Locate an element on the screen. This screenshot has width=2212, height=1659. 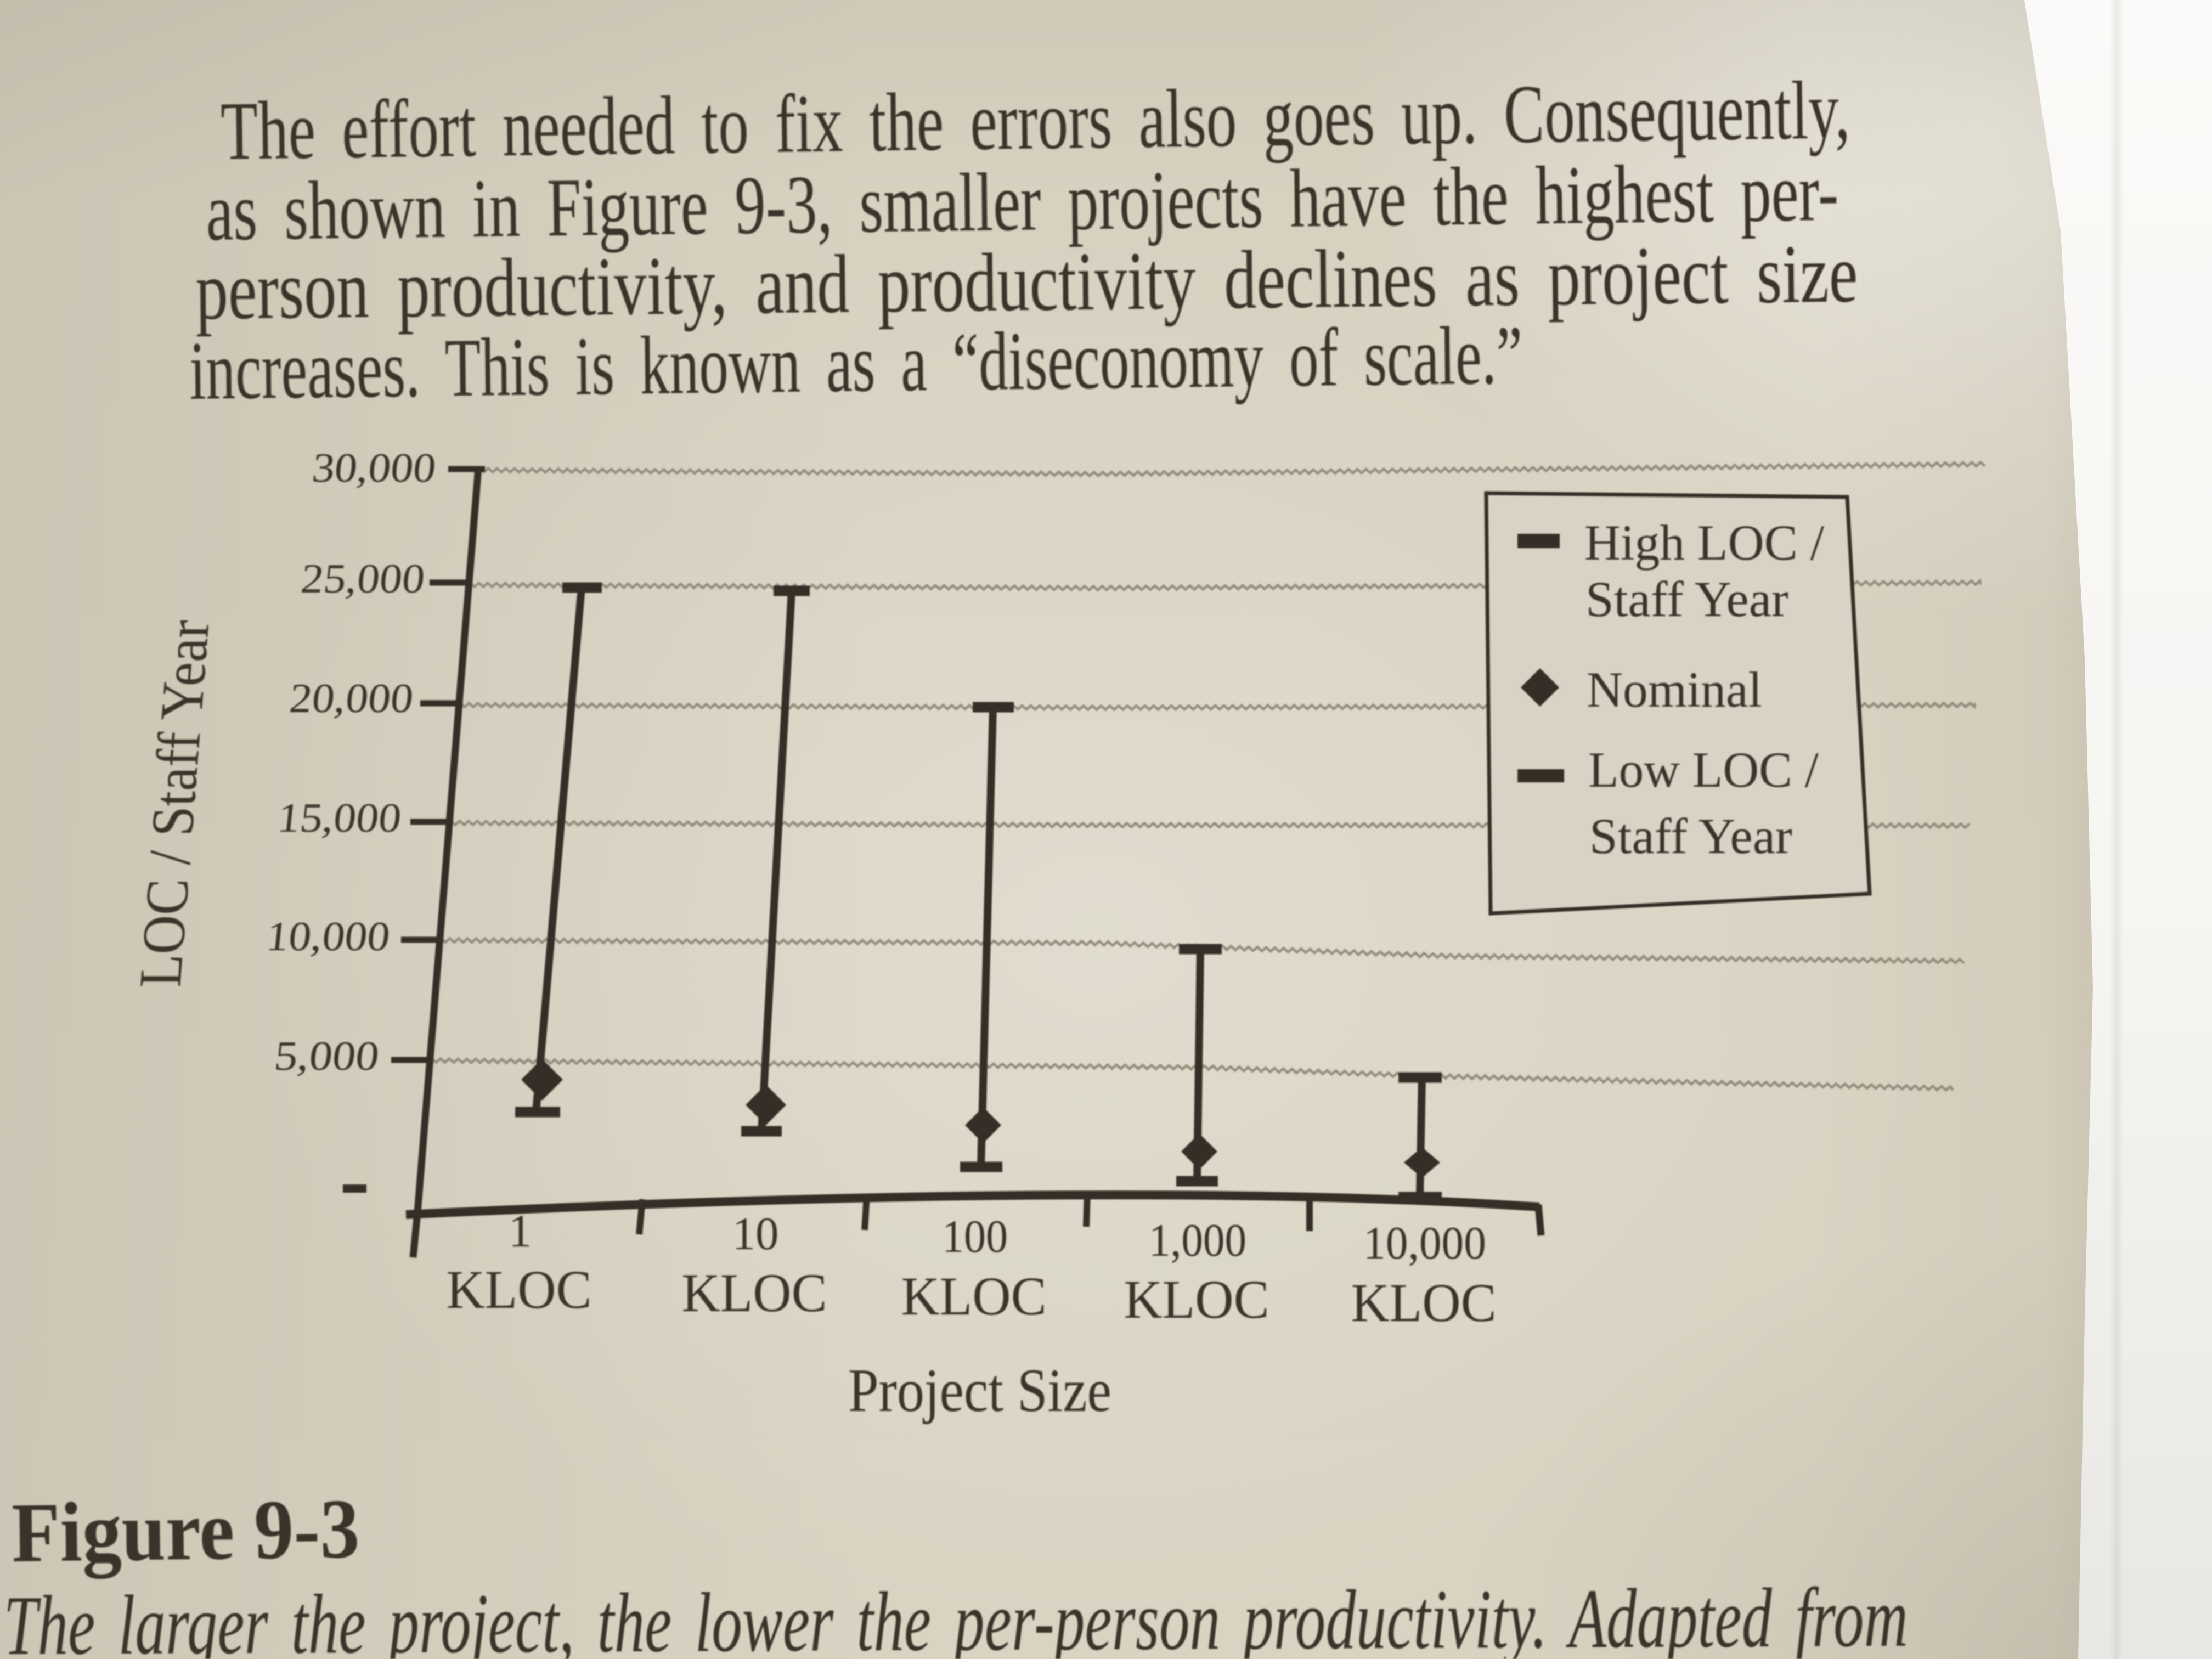
svg-text: 30,000 is located at coordinates (374, 468).